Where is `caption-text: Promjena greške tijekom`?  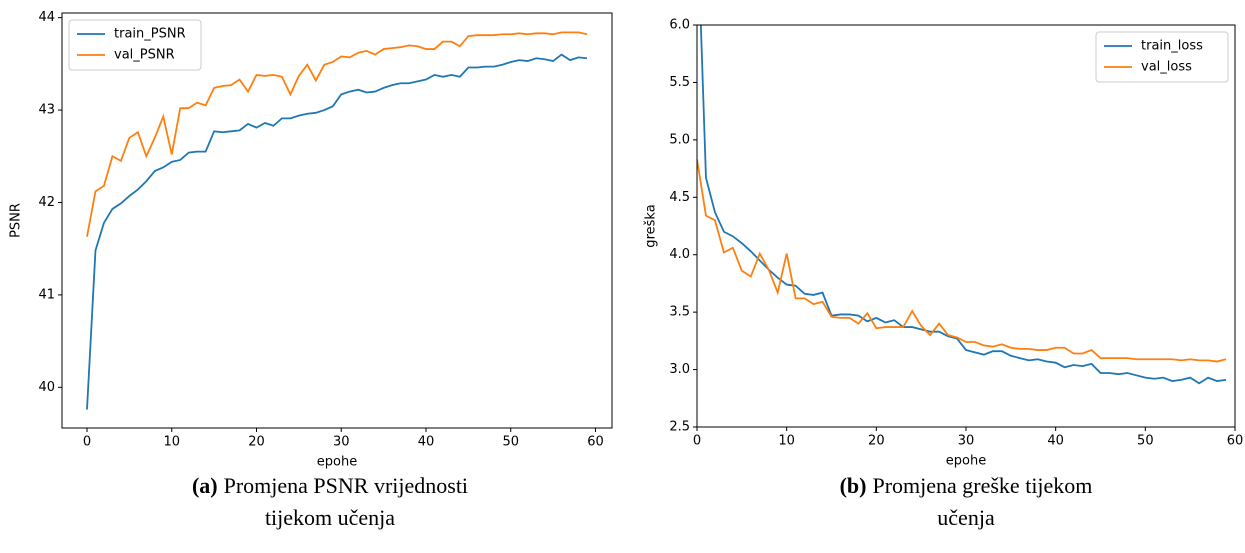
caption-text: Promjena greške tijekom is located at coordinates (982, 485).